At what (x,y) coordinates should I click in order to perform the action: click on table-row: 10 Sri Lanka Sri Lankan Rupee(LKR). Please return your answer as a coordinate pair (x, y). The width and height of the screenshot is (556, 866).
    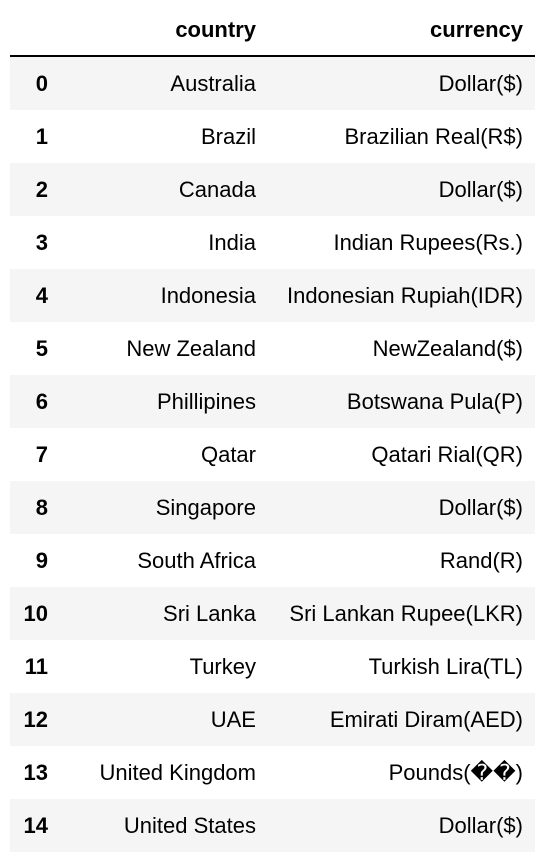
    Looking at the image, I should click on (272, 613).